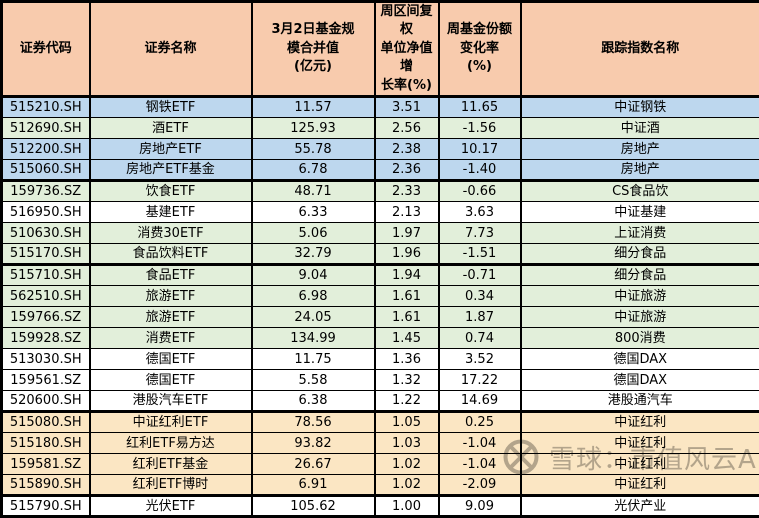 Image resolution: width=759 pixels, height=518 pixels. Describe the element at coordinates (407, 380) in the screenshot. I see `cell-nav-growth: 1.32` at that location.